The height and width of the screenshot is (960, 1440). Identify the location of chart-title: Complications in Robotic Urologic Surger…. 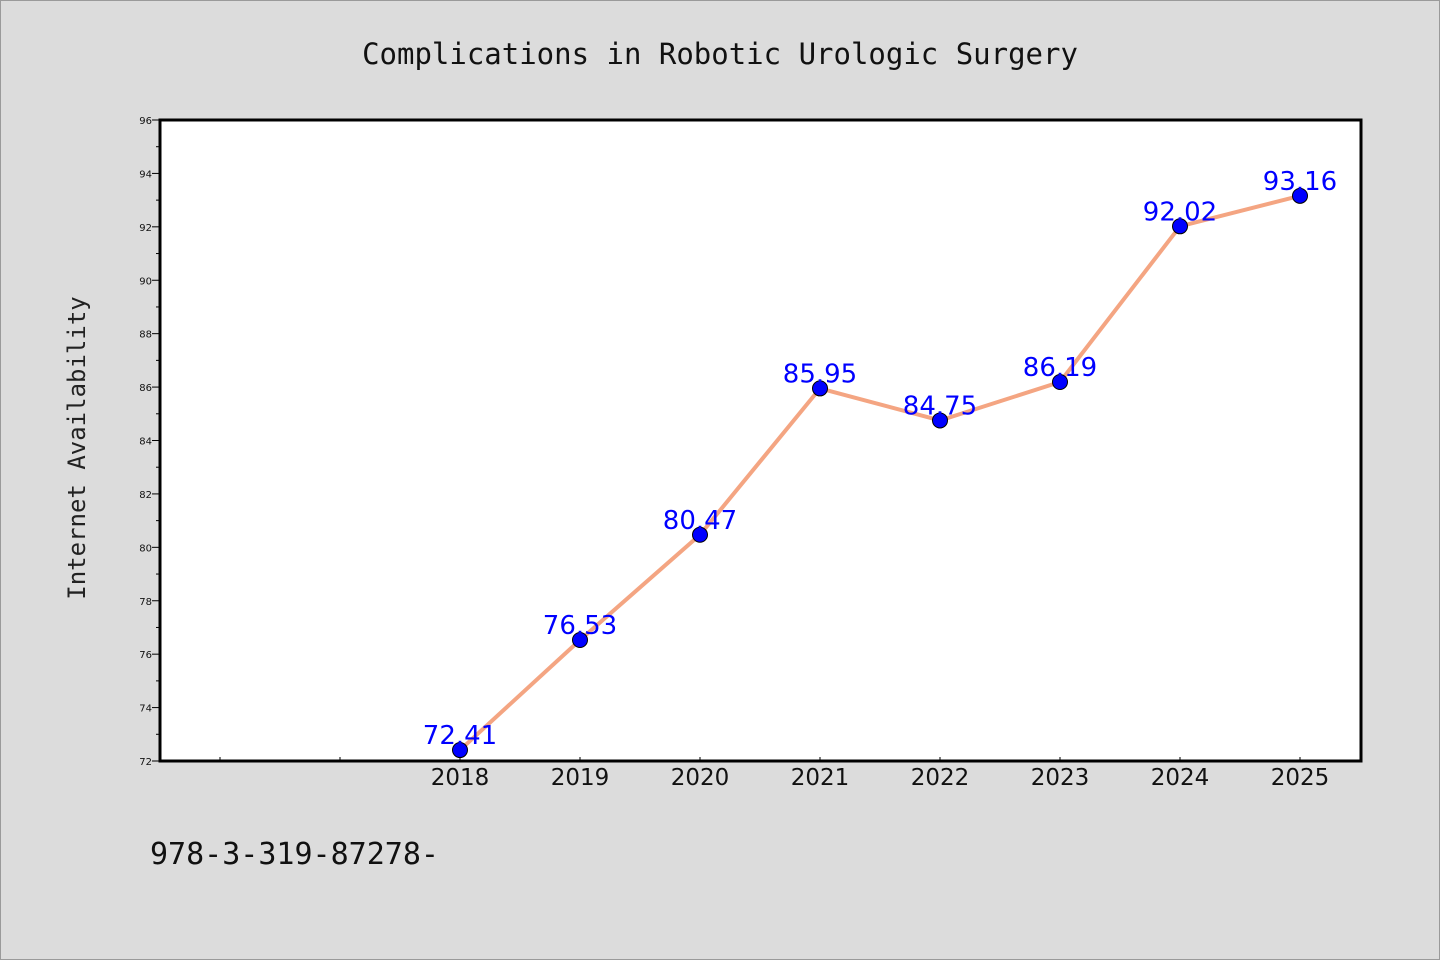
(720, 54).